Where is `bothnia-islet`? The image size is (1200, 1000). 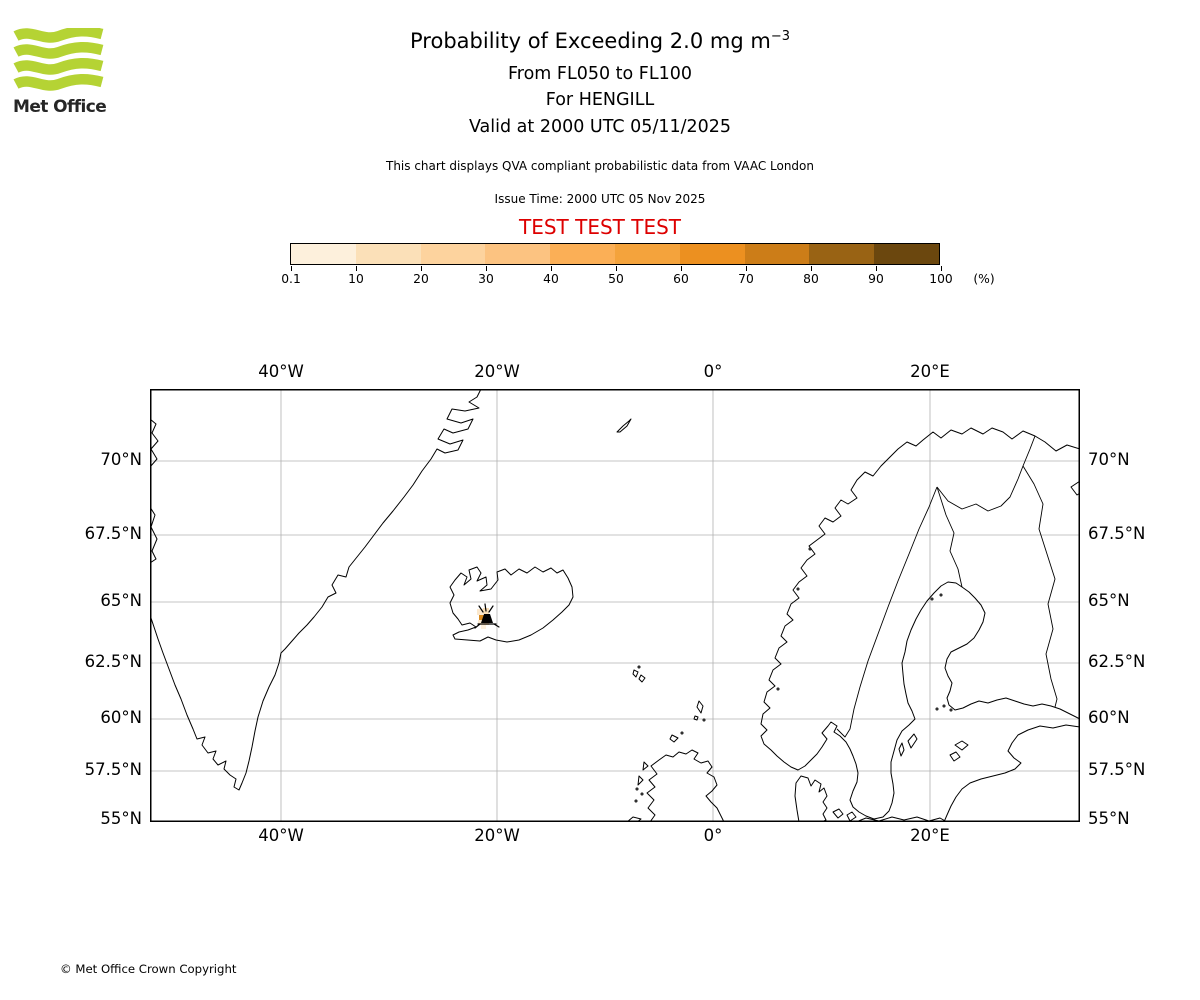 bothnia-islet is located at coordinates (941, 595).